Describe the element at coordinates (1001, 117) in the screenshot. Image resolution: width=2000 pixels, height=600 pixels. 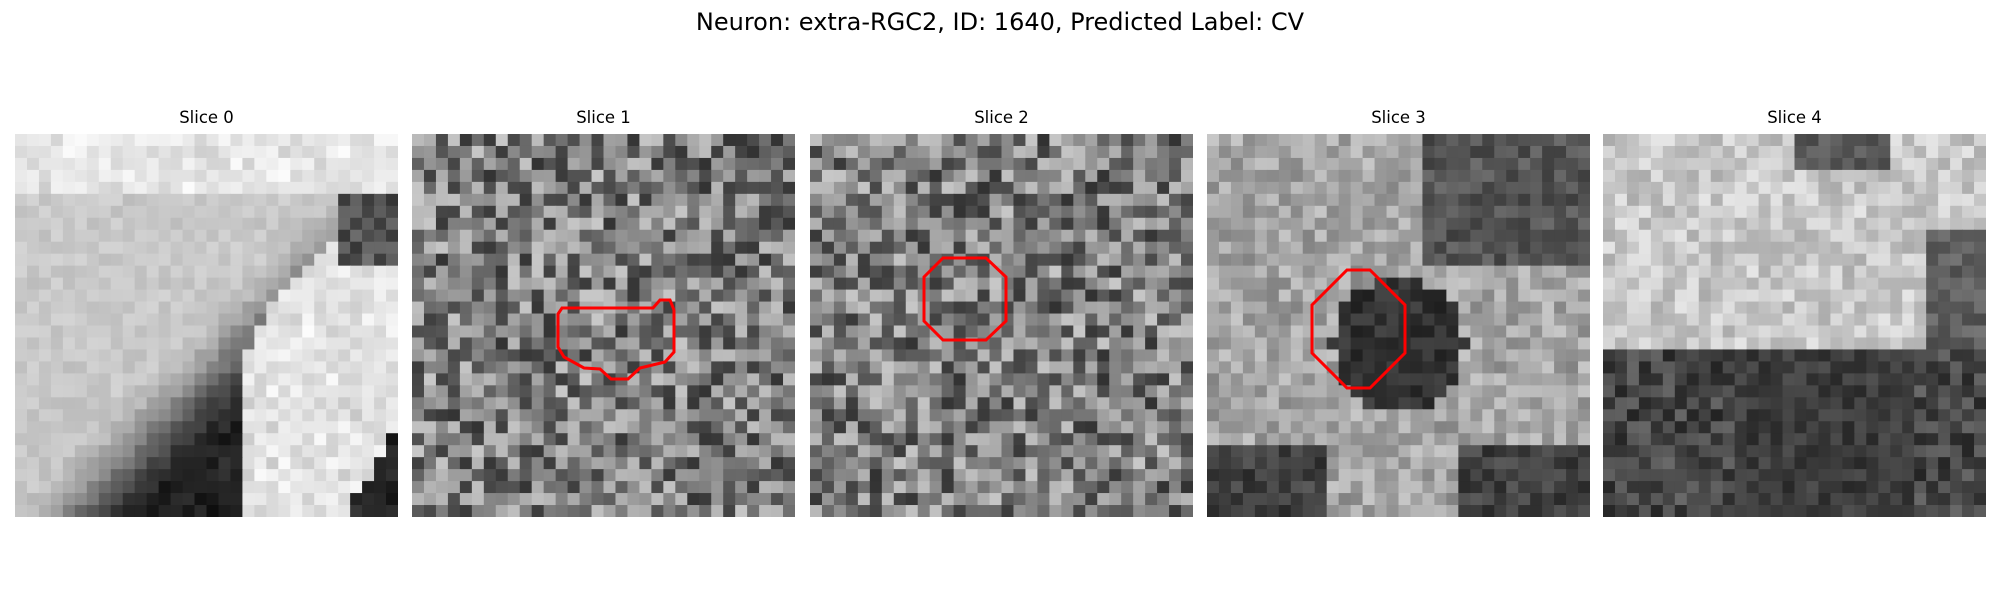
I see `slice-title: Slice 2` at that location.